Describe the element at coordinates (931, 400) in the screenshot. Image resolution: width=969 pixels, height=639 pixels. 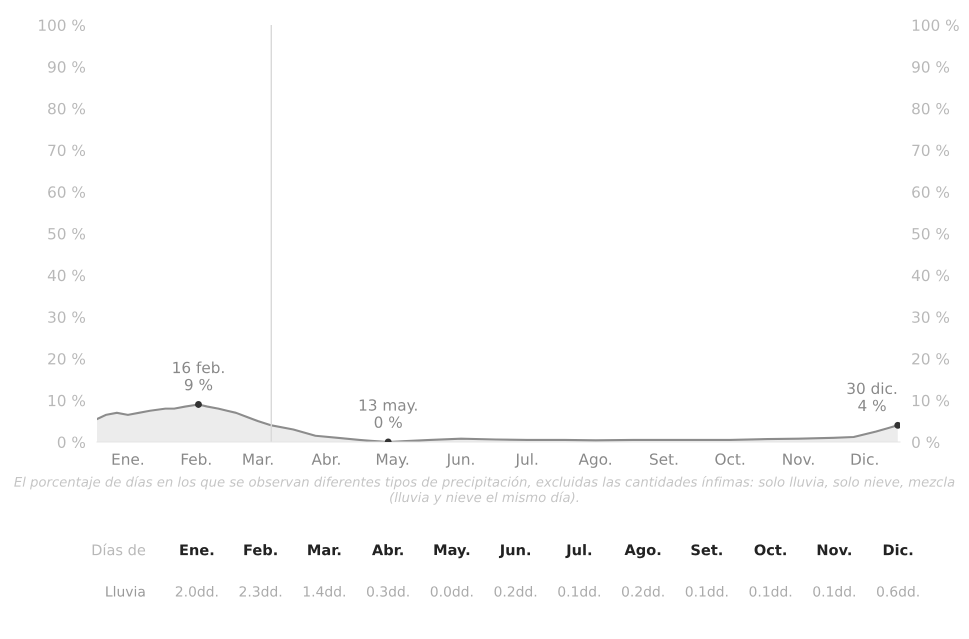
I see `y2-tick-label: 10 %` at that location.